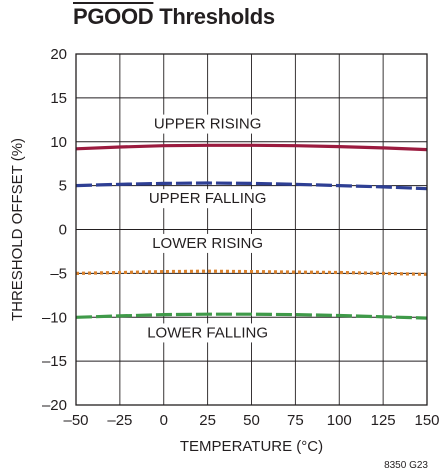 The height and width of the screenshot is (473, 441). What do you see at coordinates (54, 230) in the screenshot?
I see `y-tick-labels: –20 –15 –10 –5 0 5 10 15 20` at bounding box center [54, 230].